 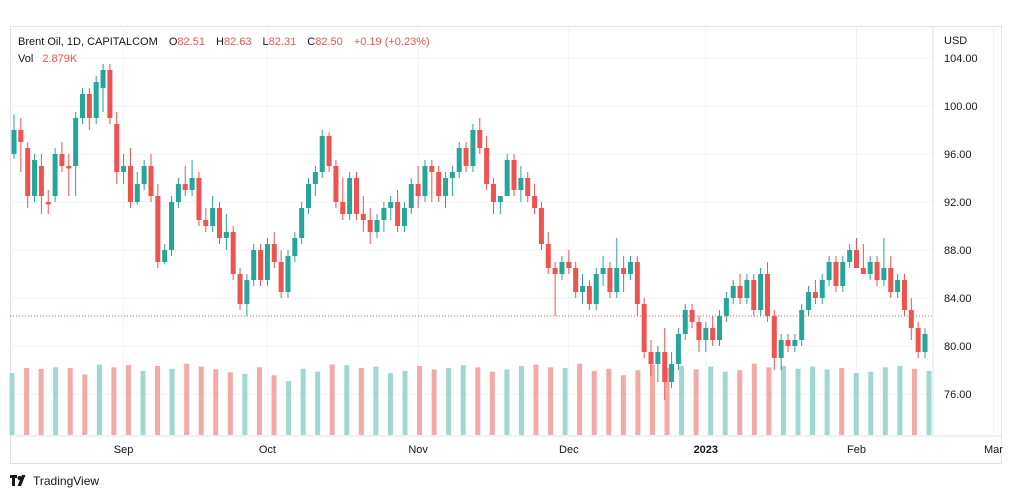 I want to click on legend-volume-label: Vol, so click(x=26, y=59).